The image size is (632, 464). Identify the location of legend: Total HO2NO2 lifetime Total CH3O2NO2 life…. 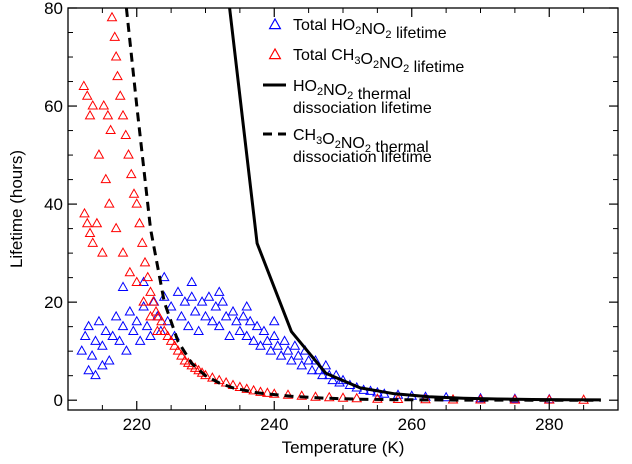
(363, 91).